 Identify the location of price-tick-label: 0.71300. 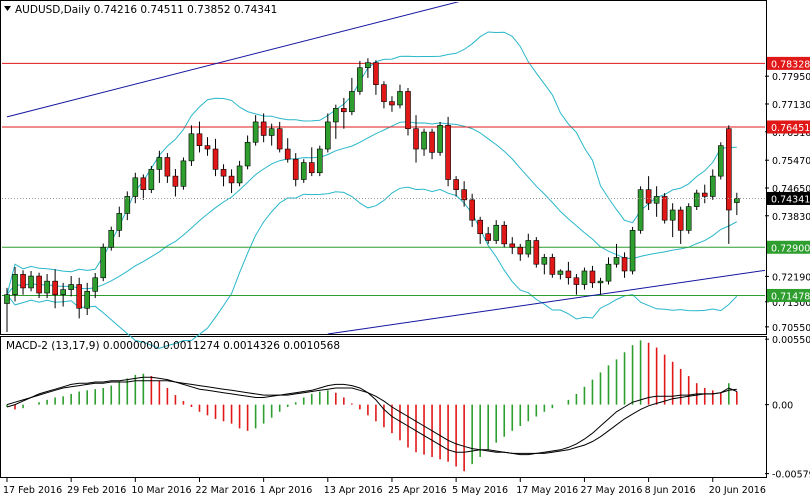
(791, 303).